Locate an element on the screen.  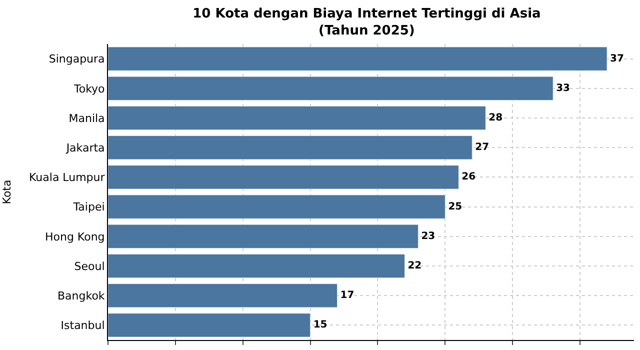
data-label: 27 is located at coordinates (482, 148).